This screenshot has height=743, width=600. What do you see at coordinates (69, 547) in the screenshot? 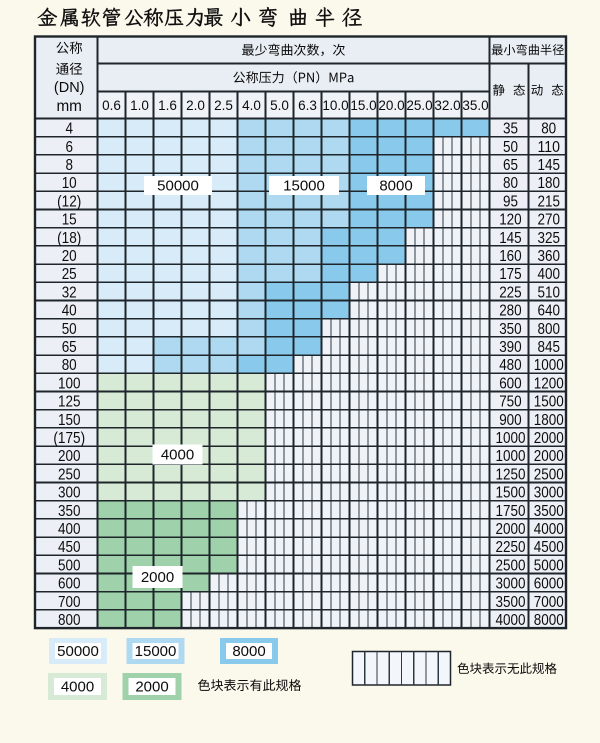
I see `svg-text: 450` at bounding box center [69, 547].